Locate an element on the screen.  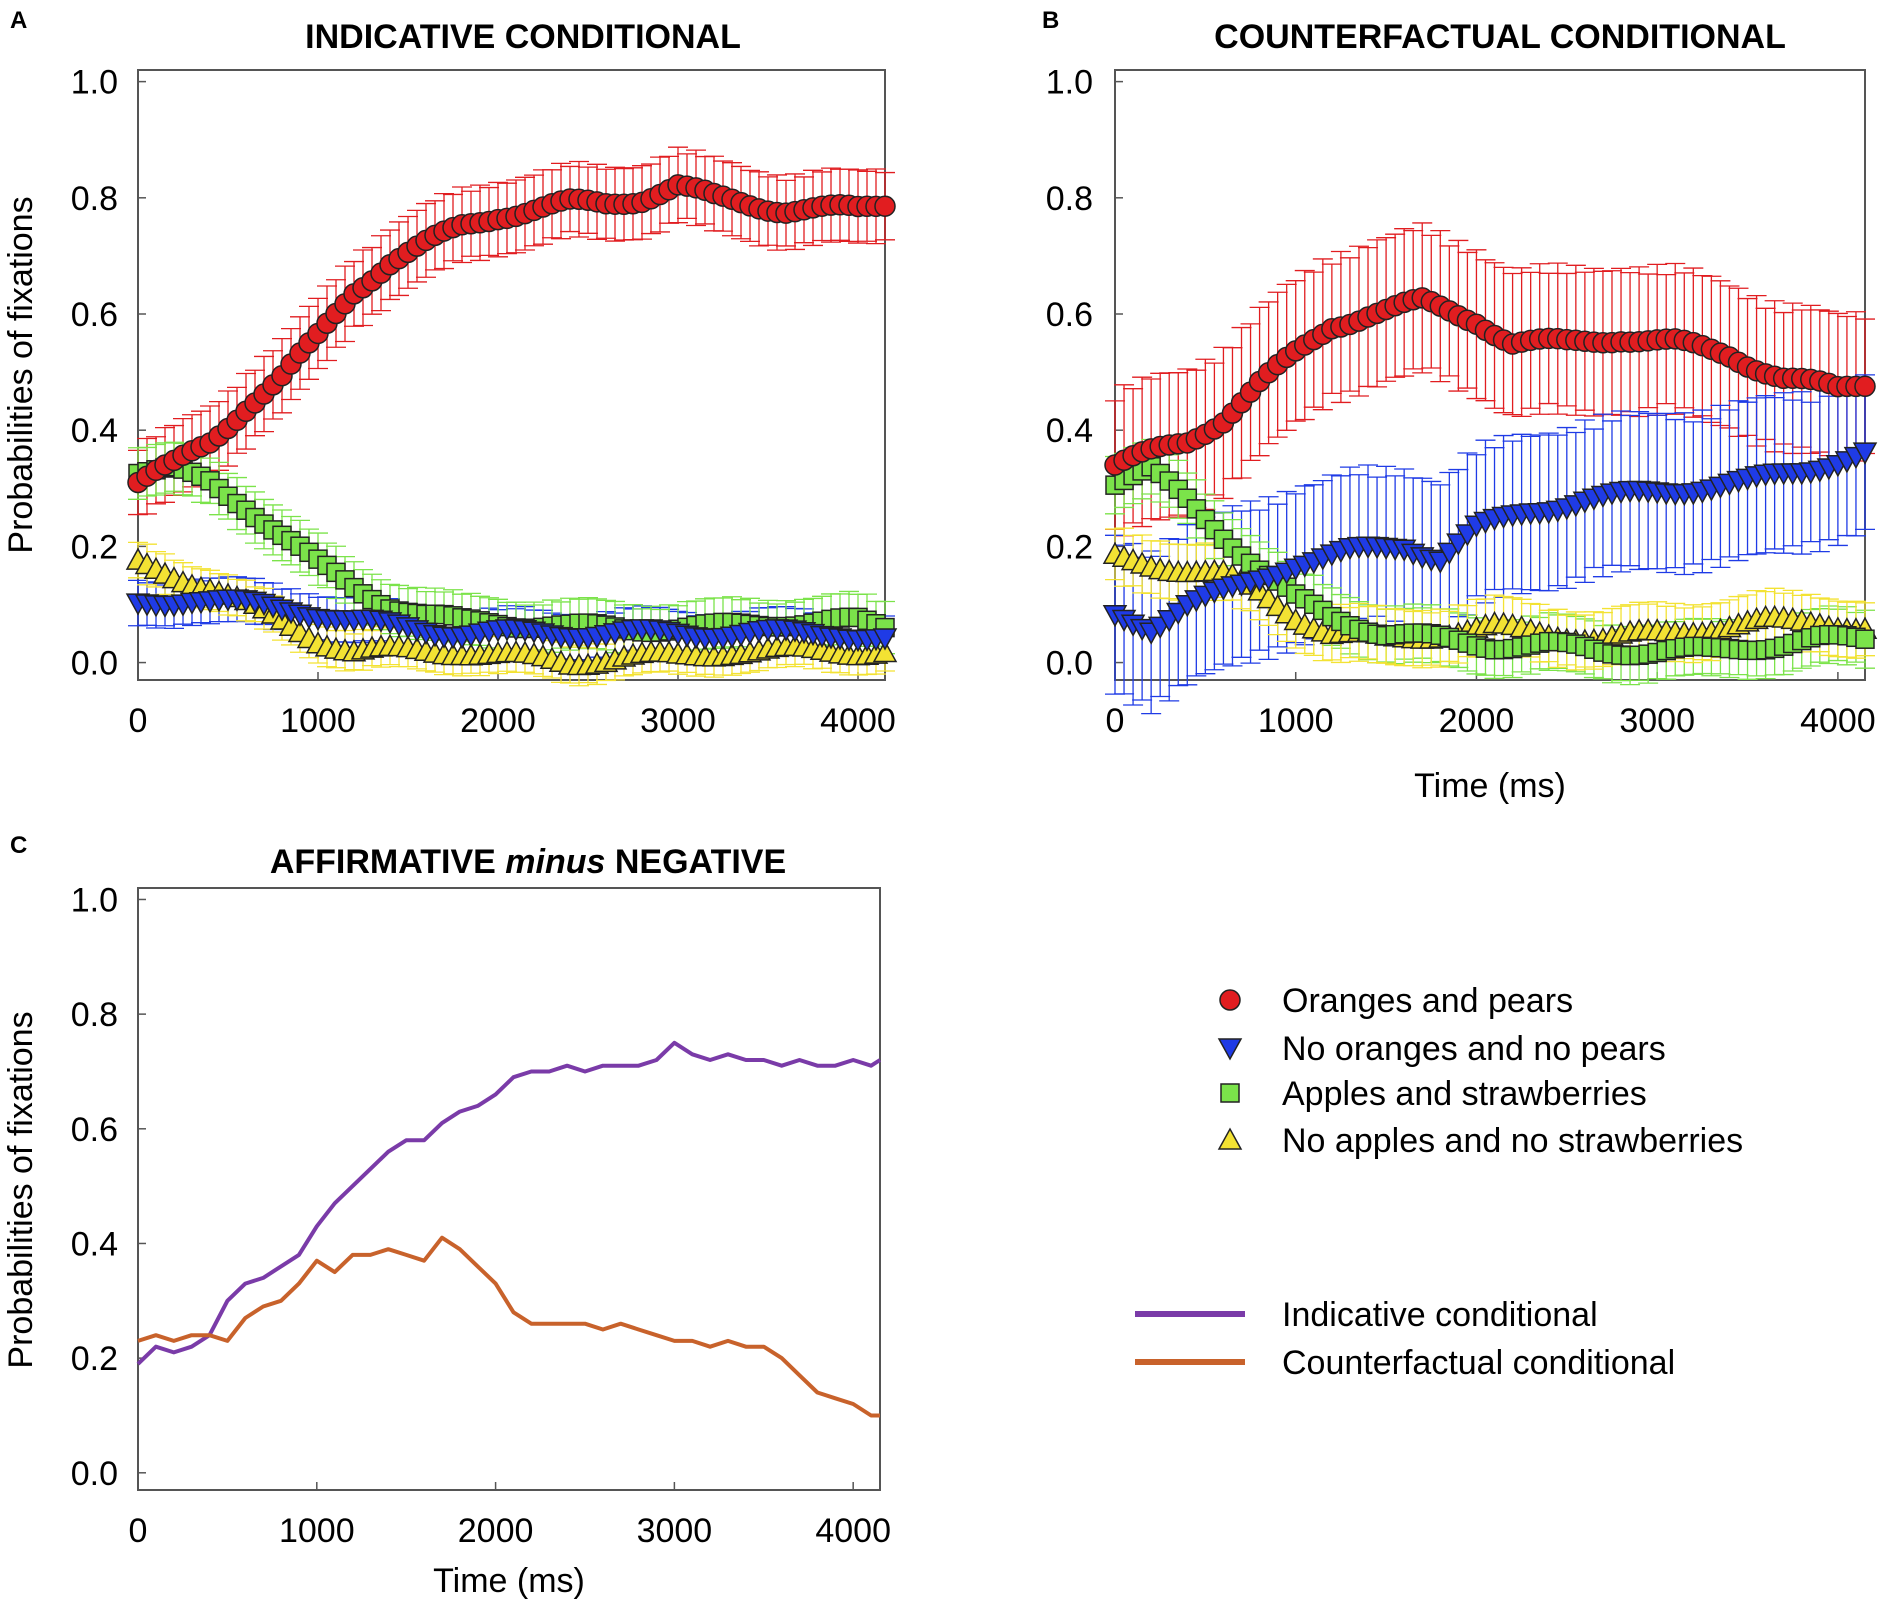
panel-label: B is located at coordinates (1050, 20).